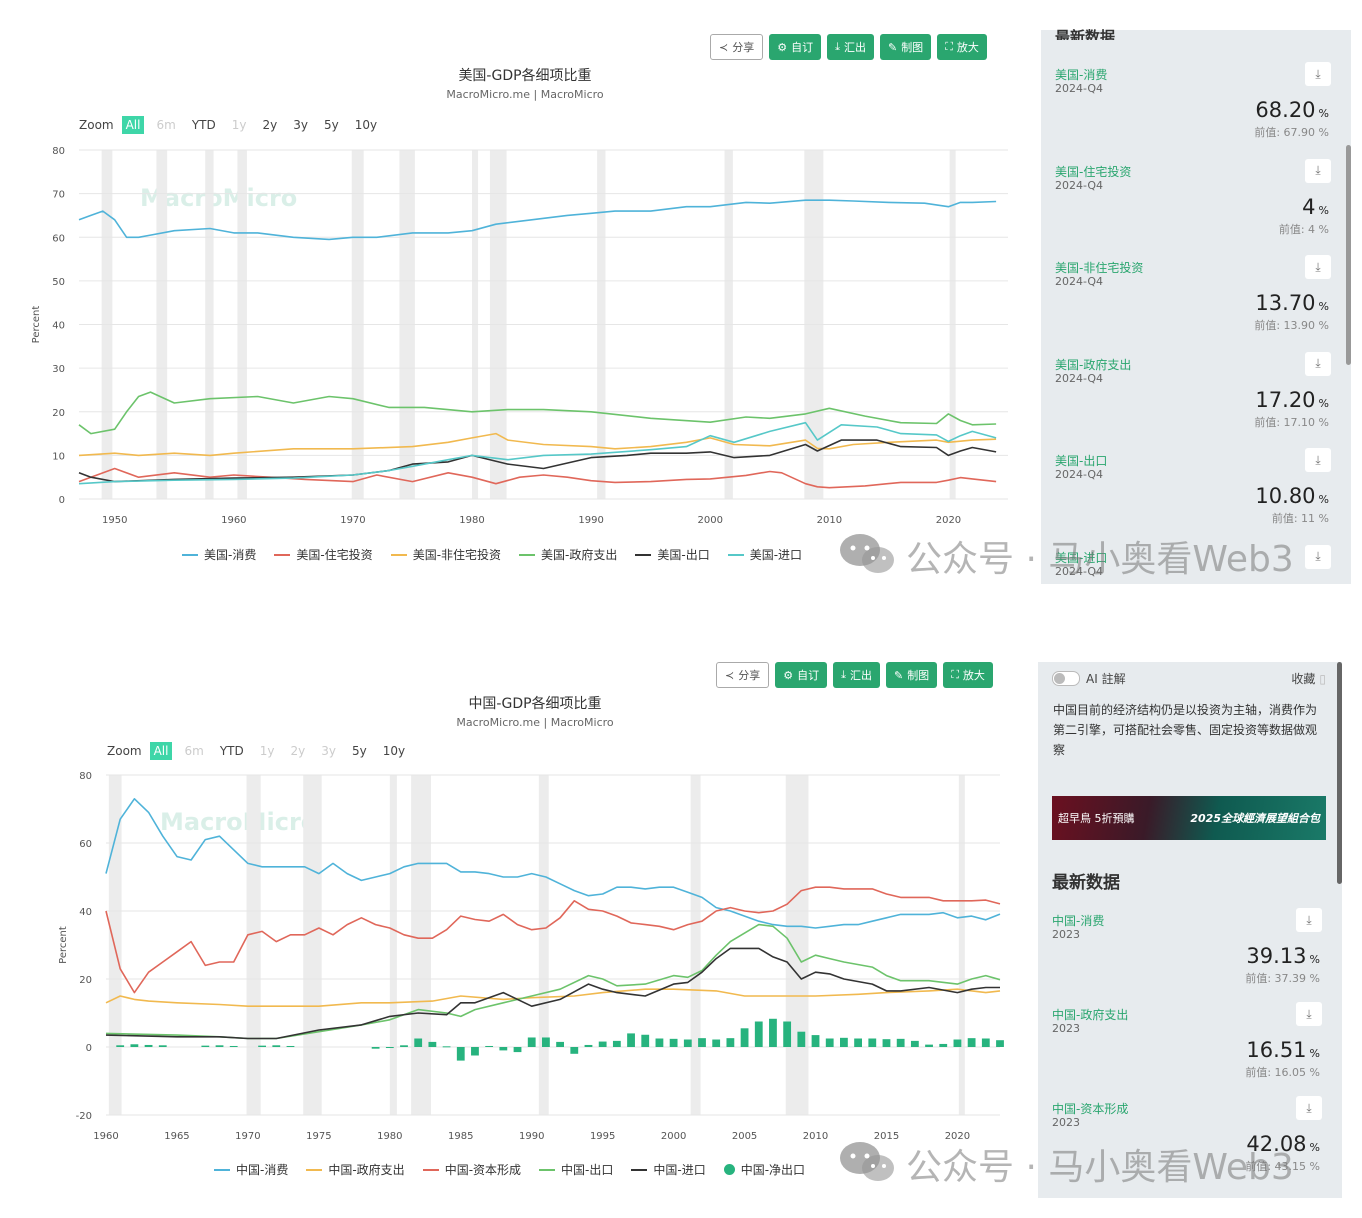 Image resolution: width=1362 pixels, height=1218 pixels. Describe the element at coordinates (1099, 268) in the screenshot. I see `latest-item-name: 美国-非住宅投资` at that location.